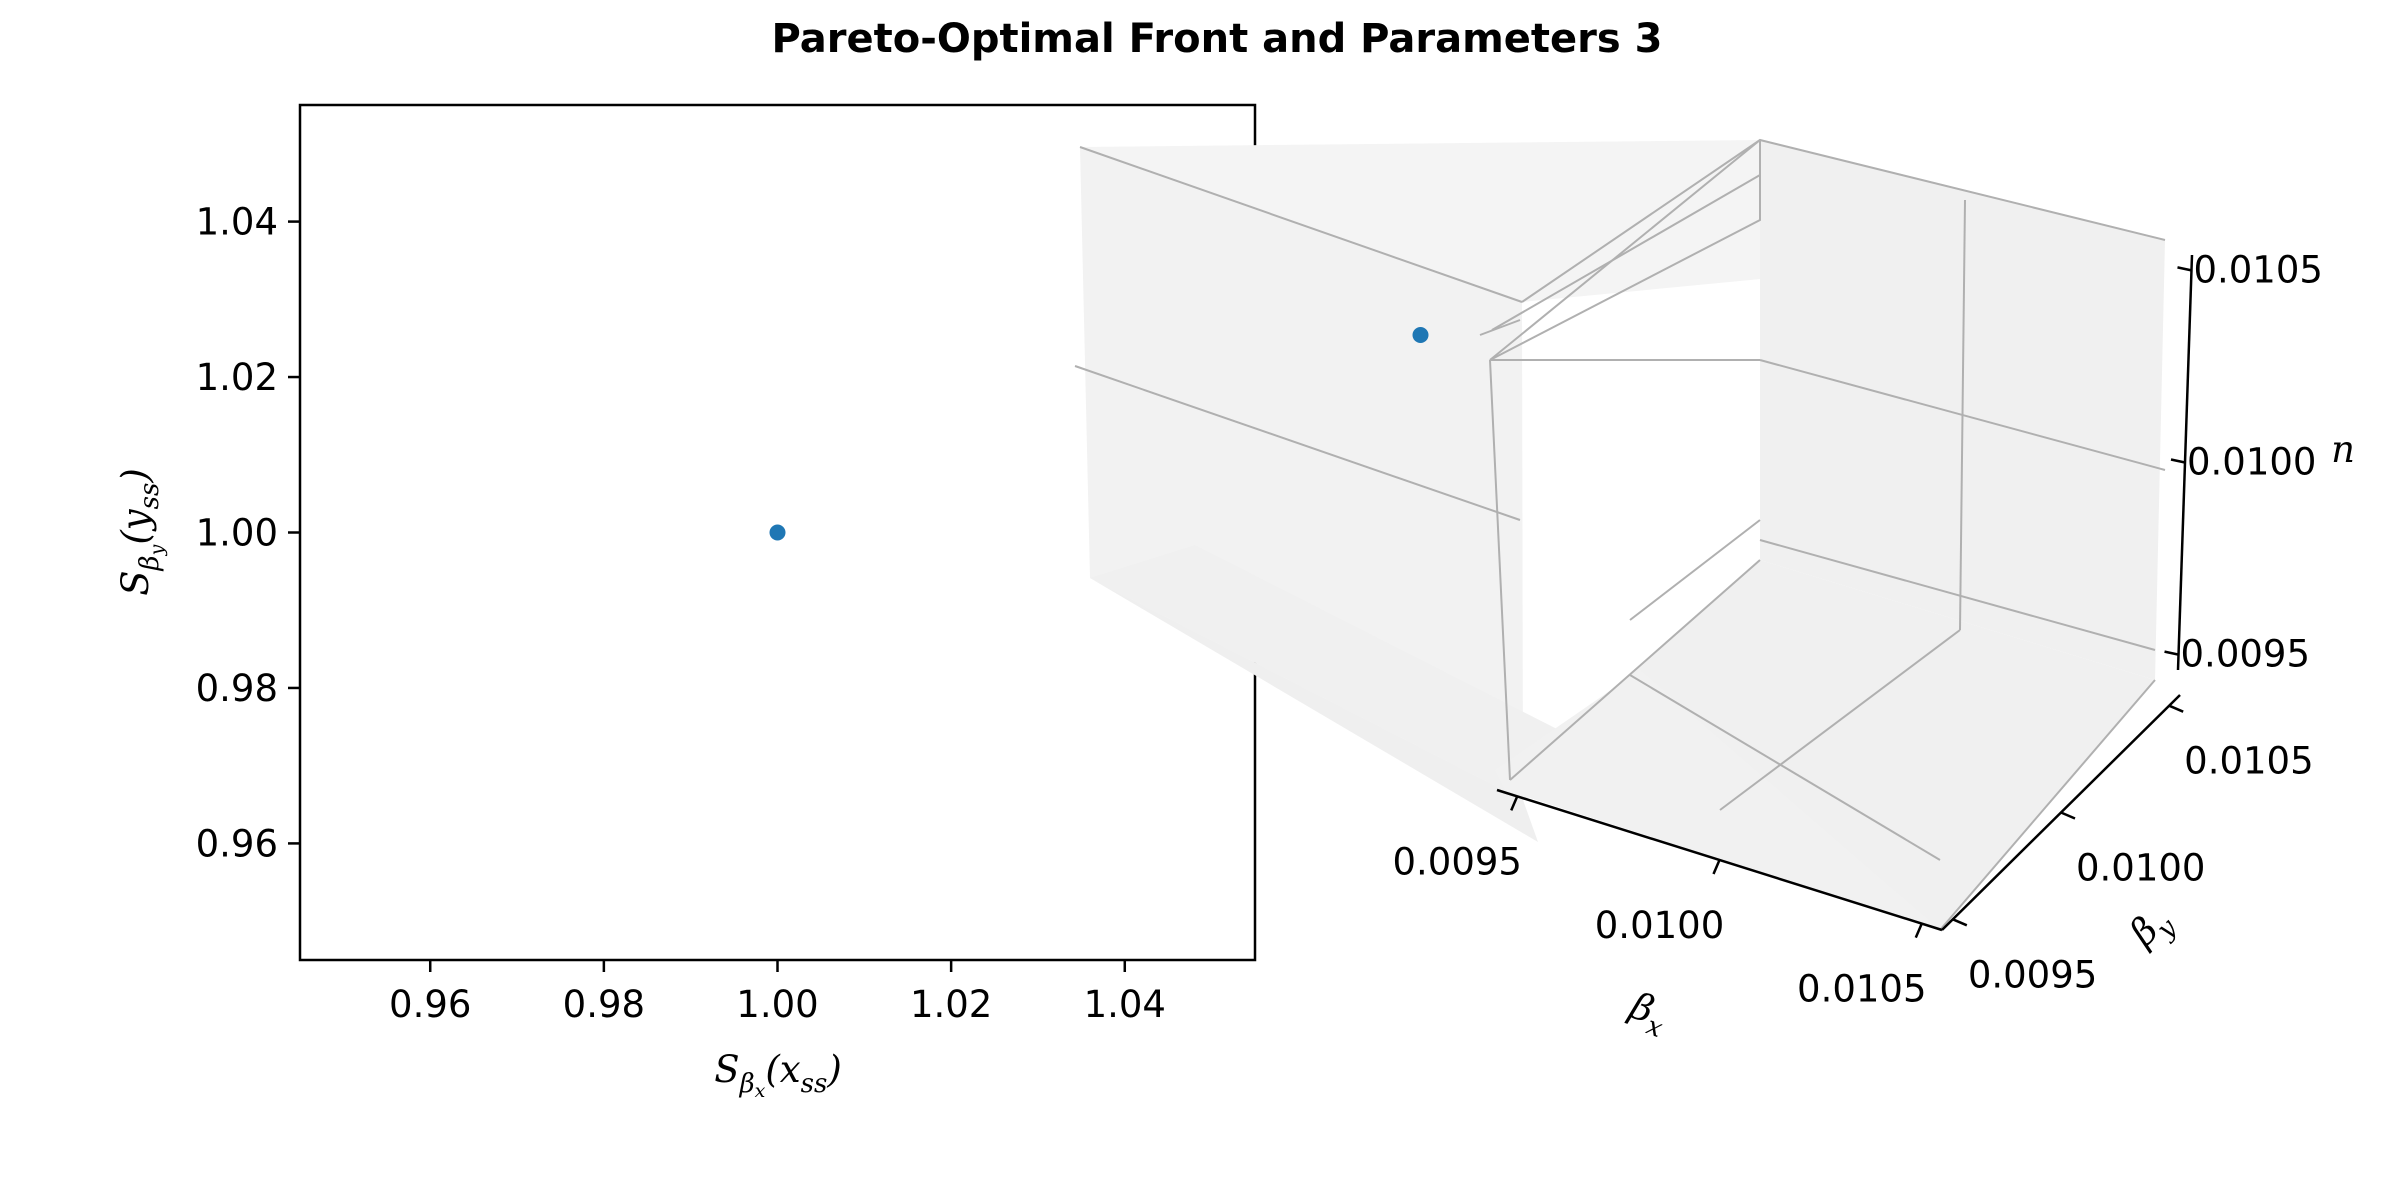  Describe the element at coordinates (2245, 654) in the screenshot. I see `z3d-tick-label: 0.0095` at that location.